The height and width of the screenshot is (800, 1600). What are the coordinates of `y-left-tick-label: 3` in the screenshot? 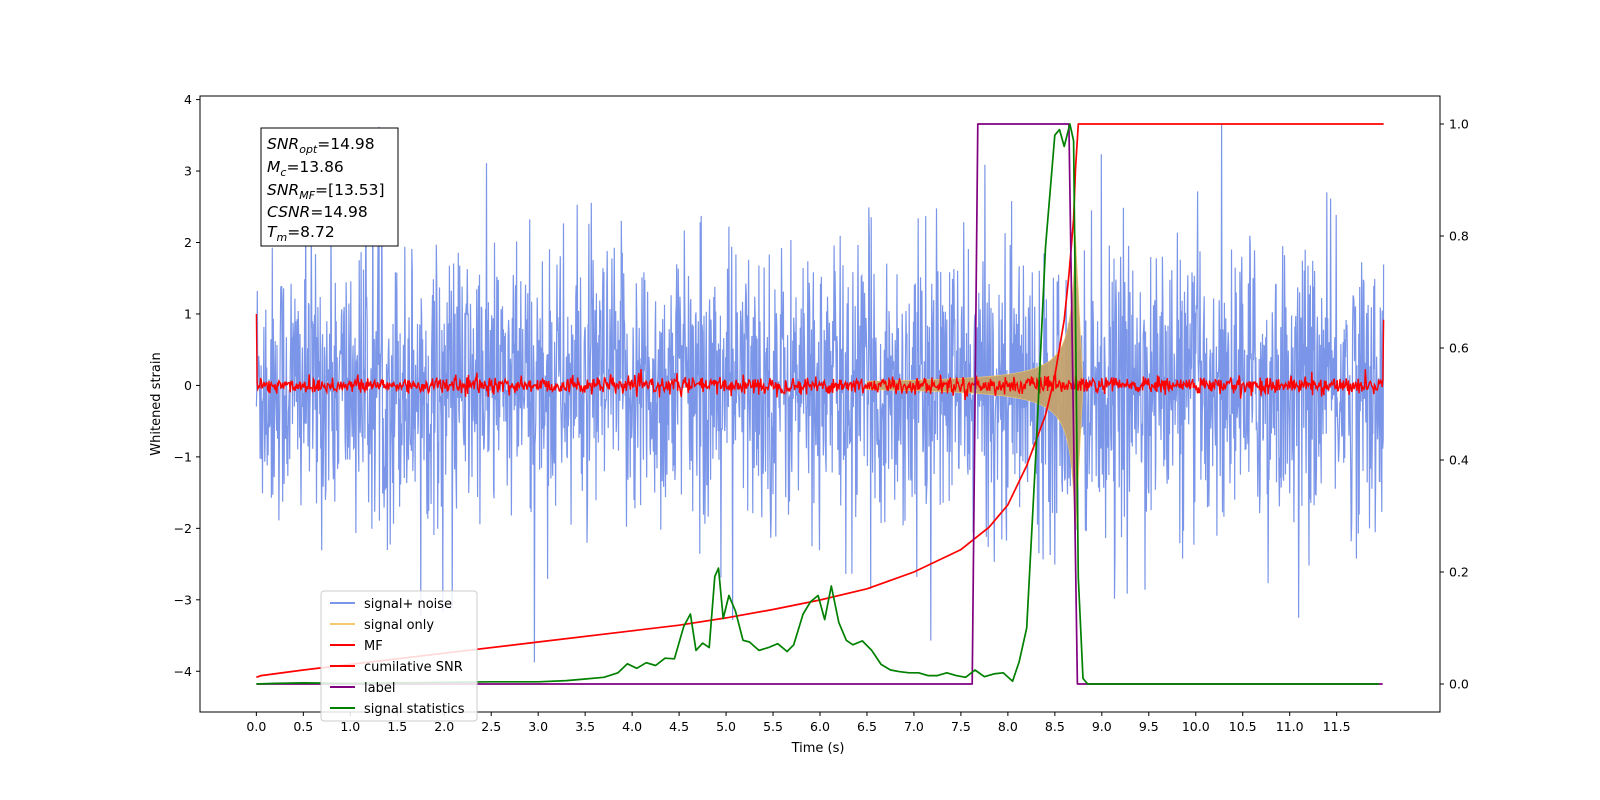 It's located at (188, 171).